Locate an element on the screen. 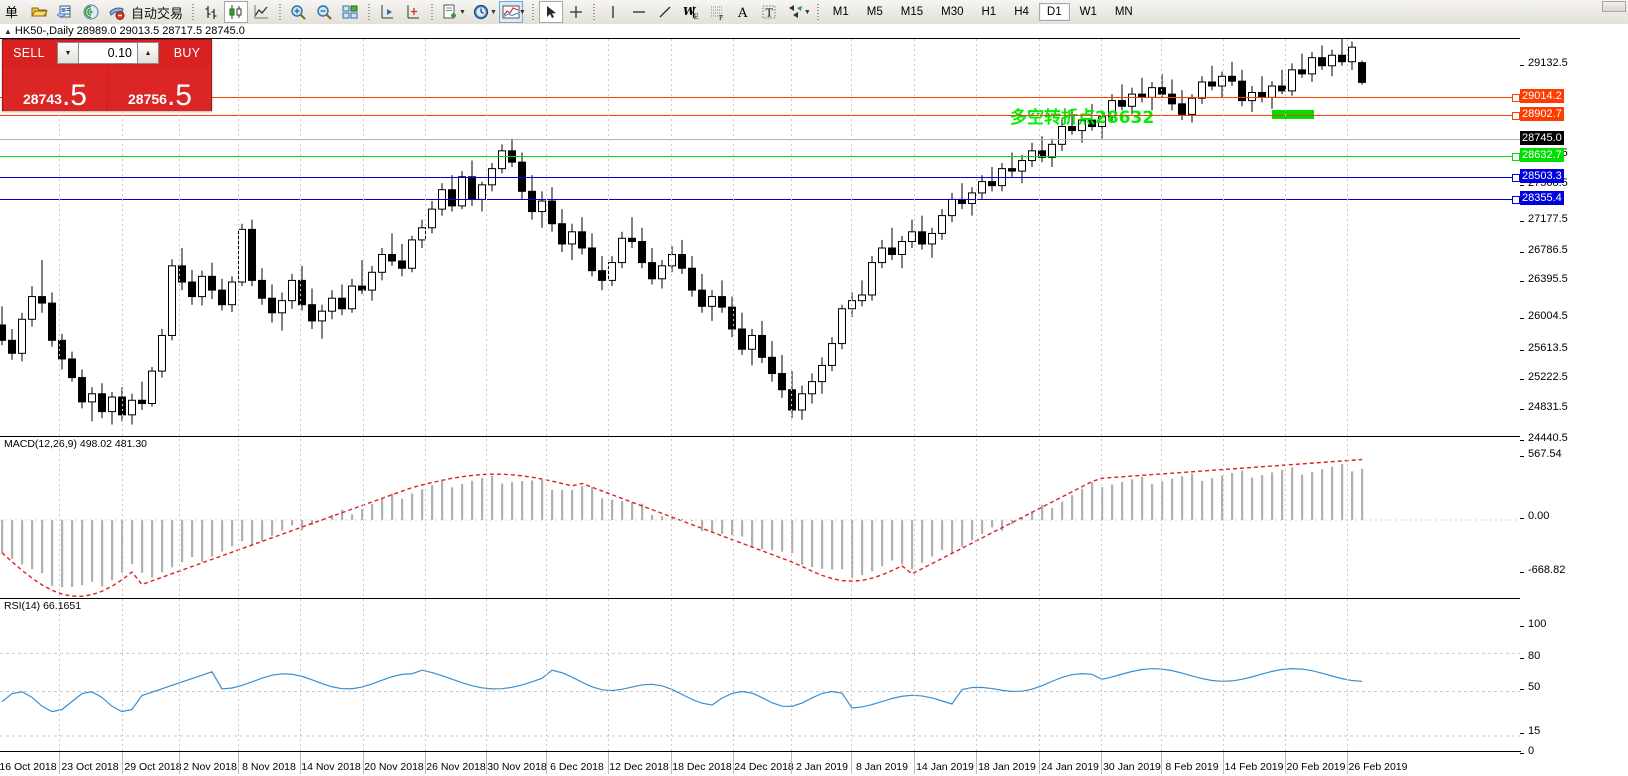 This screenshot has height=776, width=1628. price-badge-green: 28632.7 is located at coordinates (1542, 155).